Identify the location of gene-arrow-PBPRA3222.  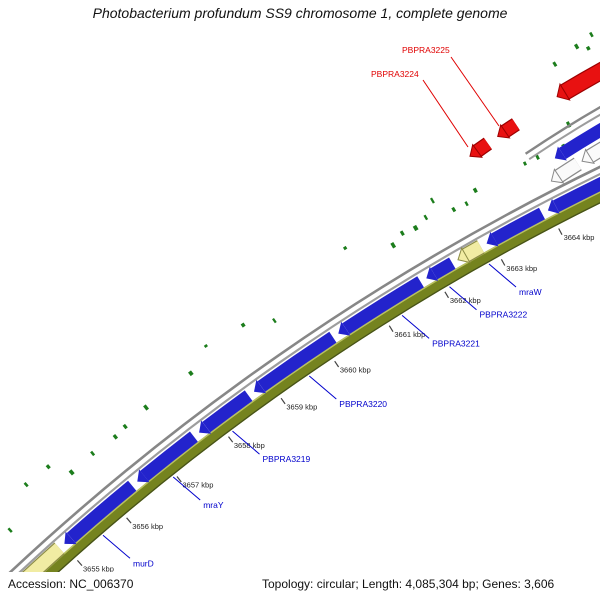
(441, 269).